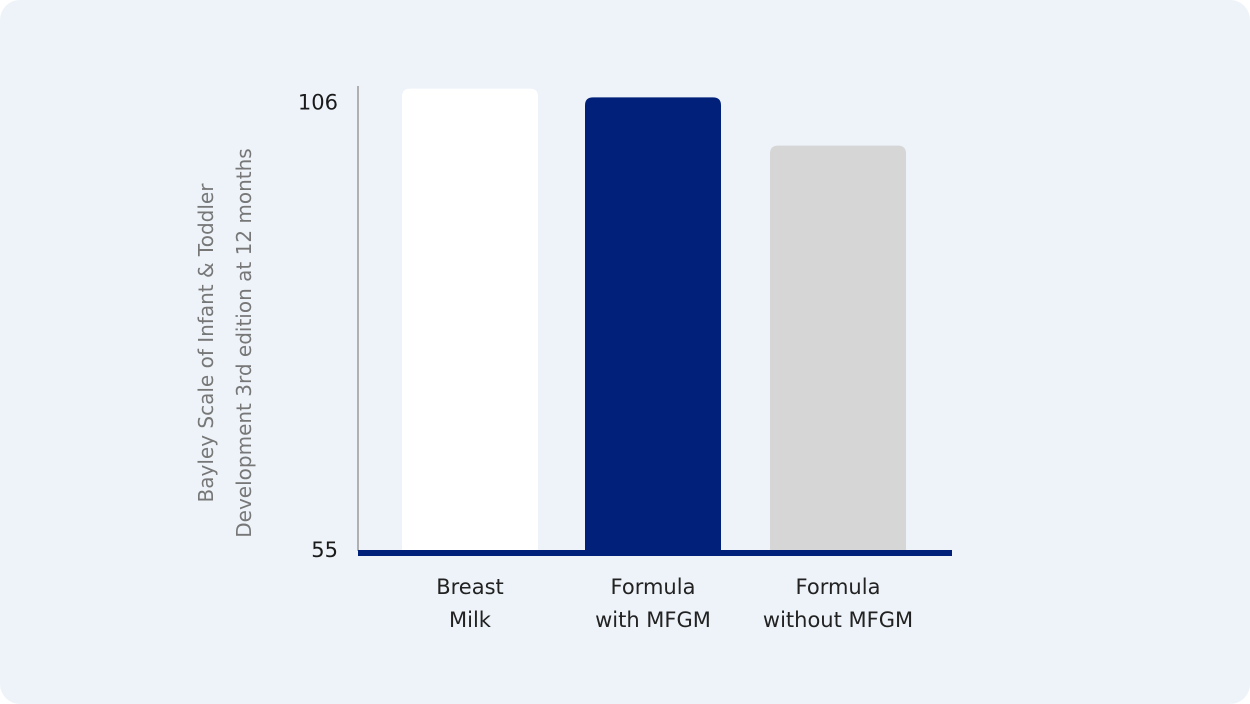 This screenshot has width=1250, height=704. I want to click on y-tick-label: 55, so click(324, 550).